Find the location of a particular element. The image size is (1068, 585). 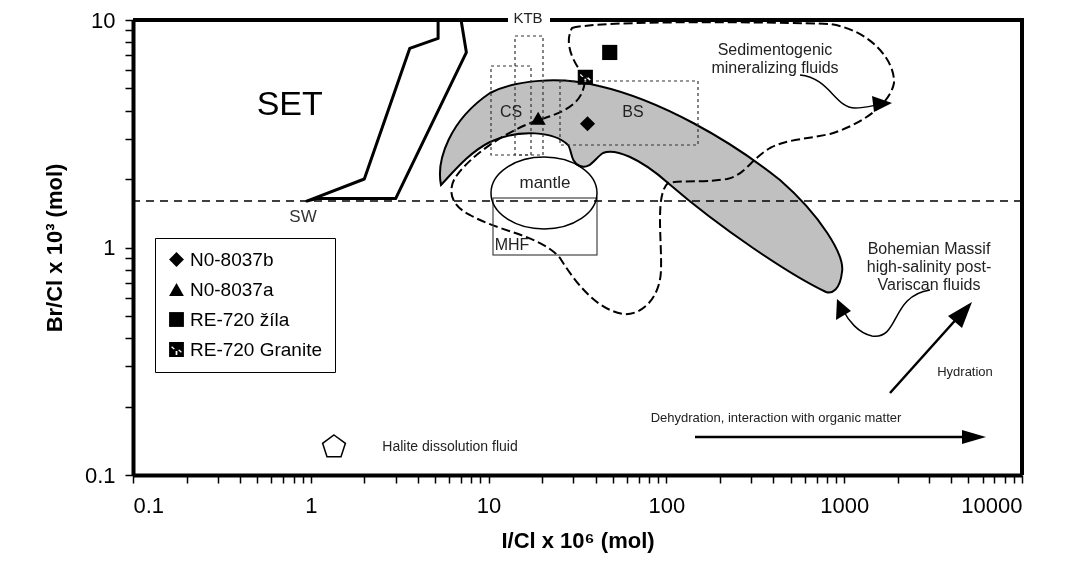

x-tick-label: 1 is located at coordinates (311, 505).